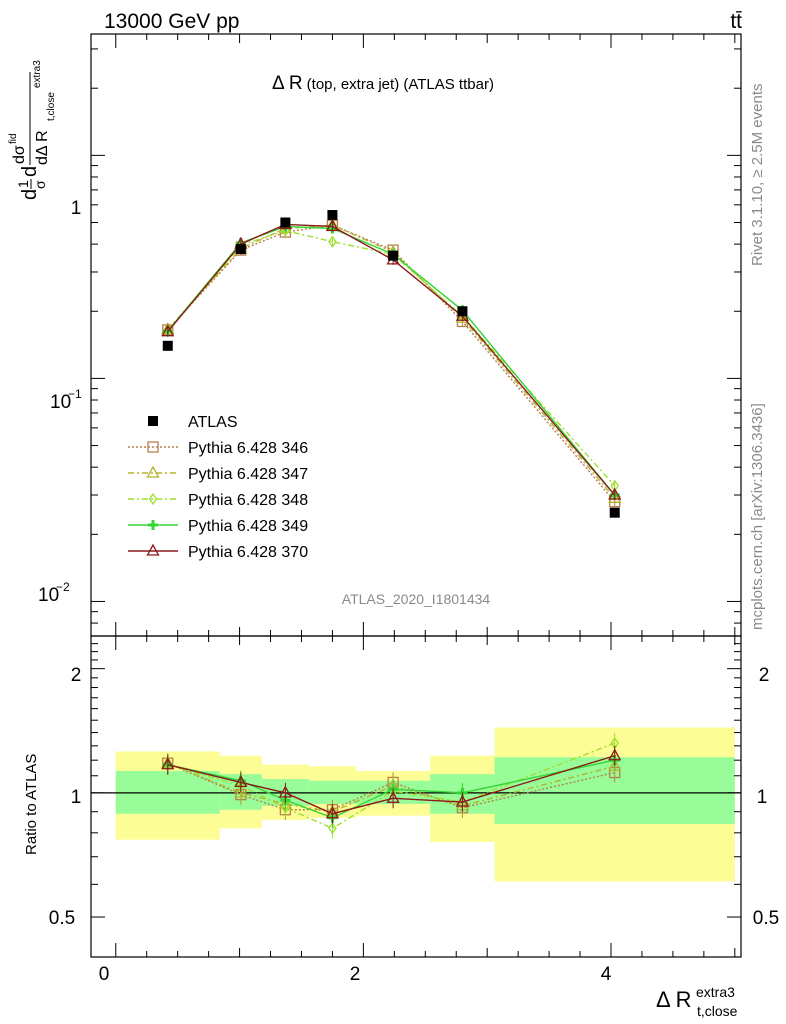 The width and height of the screenshot is (786, 1024). I want to click on xtick-label-4: 4, so click(606, 974).